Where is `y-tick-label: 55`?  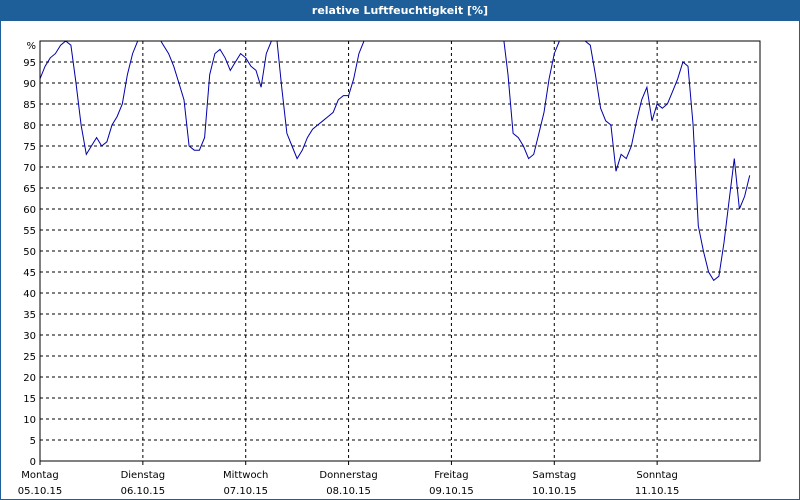
y-tick-label: 55 is located at coordinates (29, 231).